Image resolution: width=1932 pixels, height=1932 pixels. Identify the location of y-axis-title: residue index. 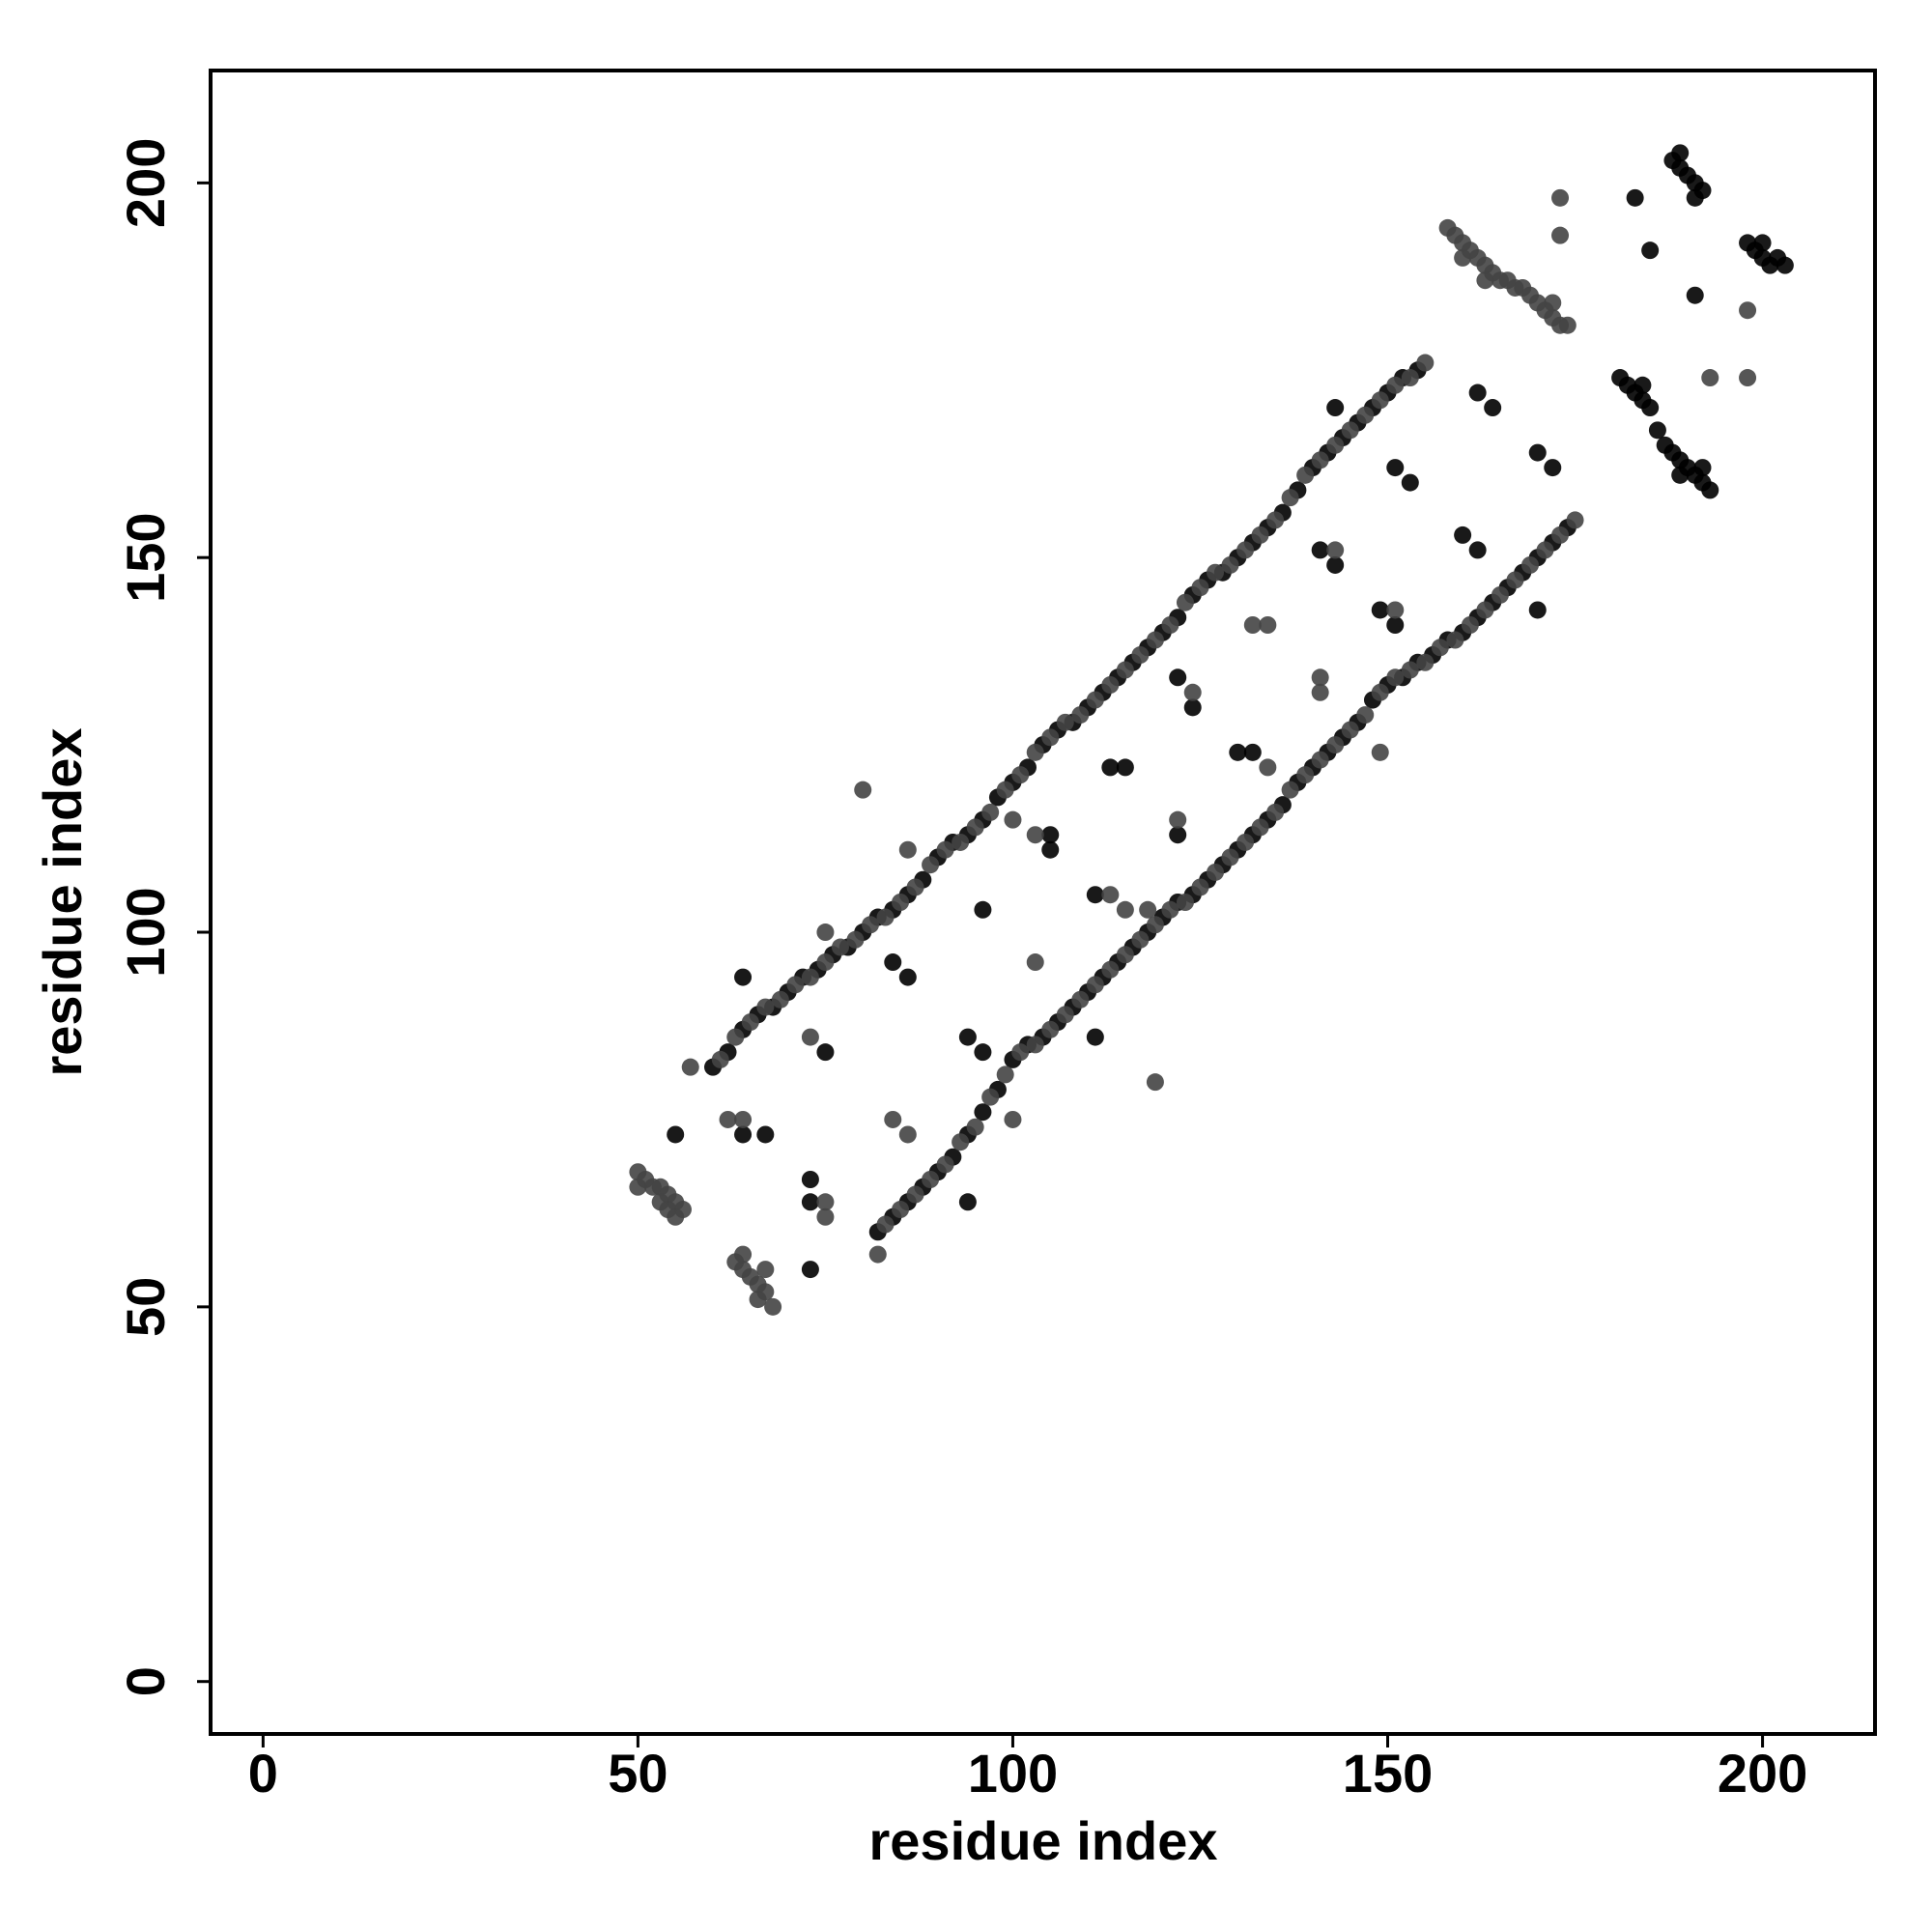
(63, 901).